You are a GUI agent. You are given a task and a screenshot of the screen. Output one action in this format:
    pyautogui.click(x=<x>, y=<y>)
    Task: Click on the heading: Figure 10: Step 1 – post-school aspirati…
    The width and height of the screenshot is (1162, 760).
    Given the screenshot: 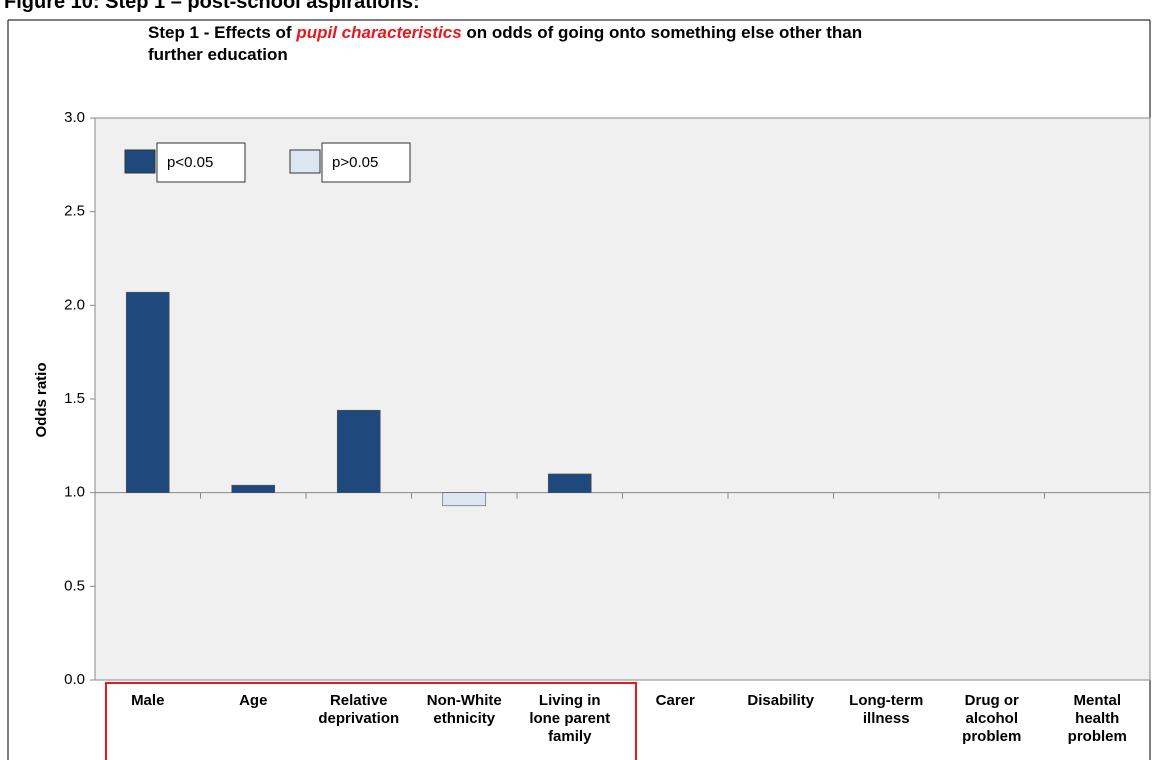 What is the action you would take?
    pyautogui.click(x=212, y=6)
    